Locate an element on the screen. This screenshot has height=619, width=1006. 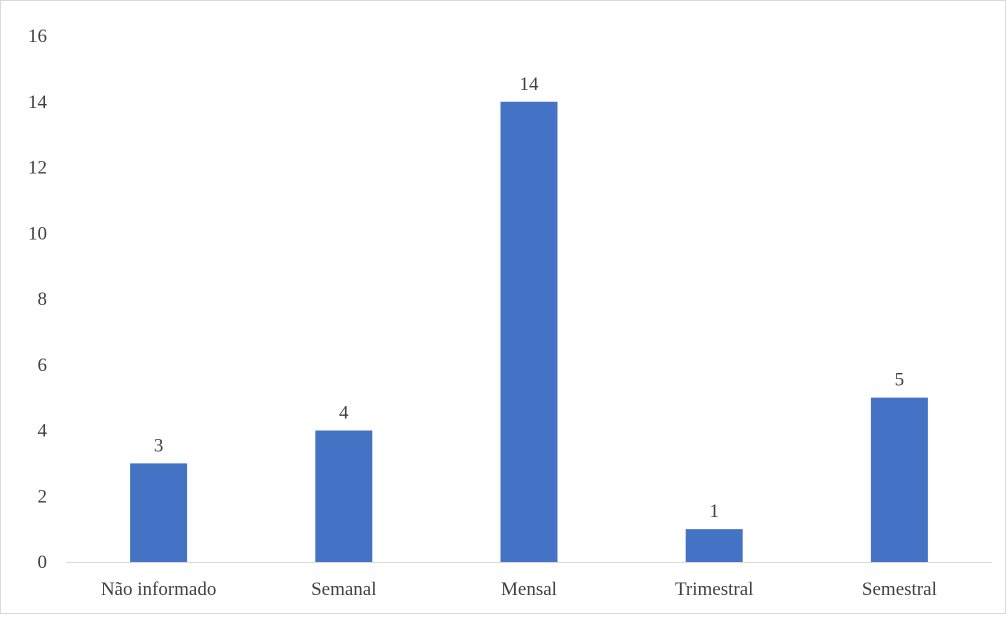
y-tick-label: 14 is located at coordinates (38, 102).